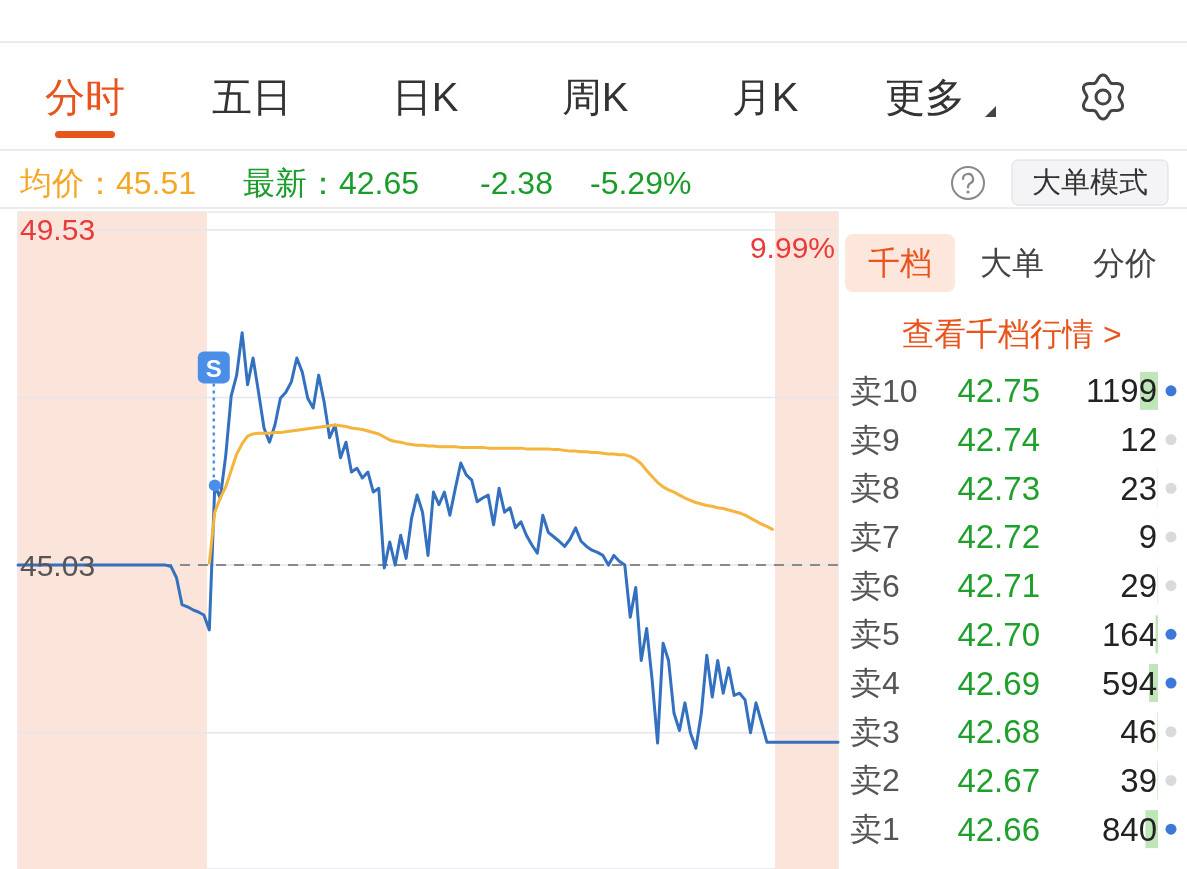  Describe the element at coordinates (998, 586) in the screenshot. I see `y2-tick-label: 42.71` at that location.